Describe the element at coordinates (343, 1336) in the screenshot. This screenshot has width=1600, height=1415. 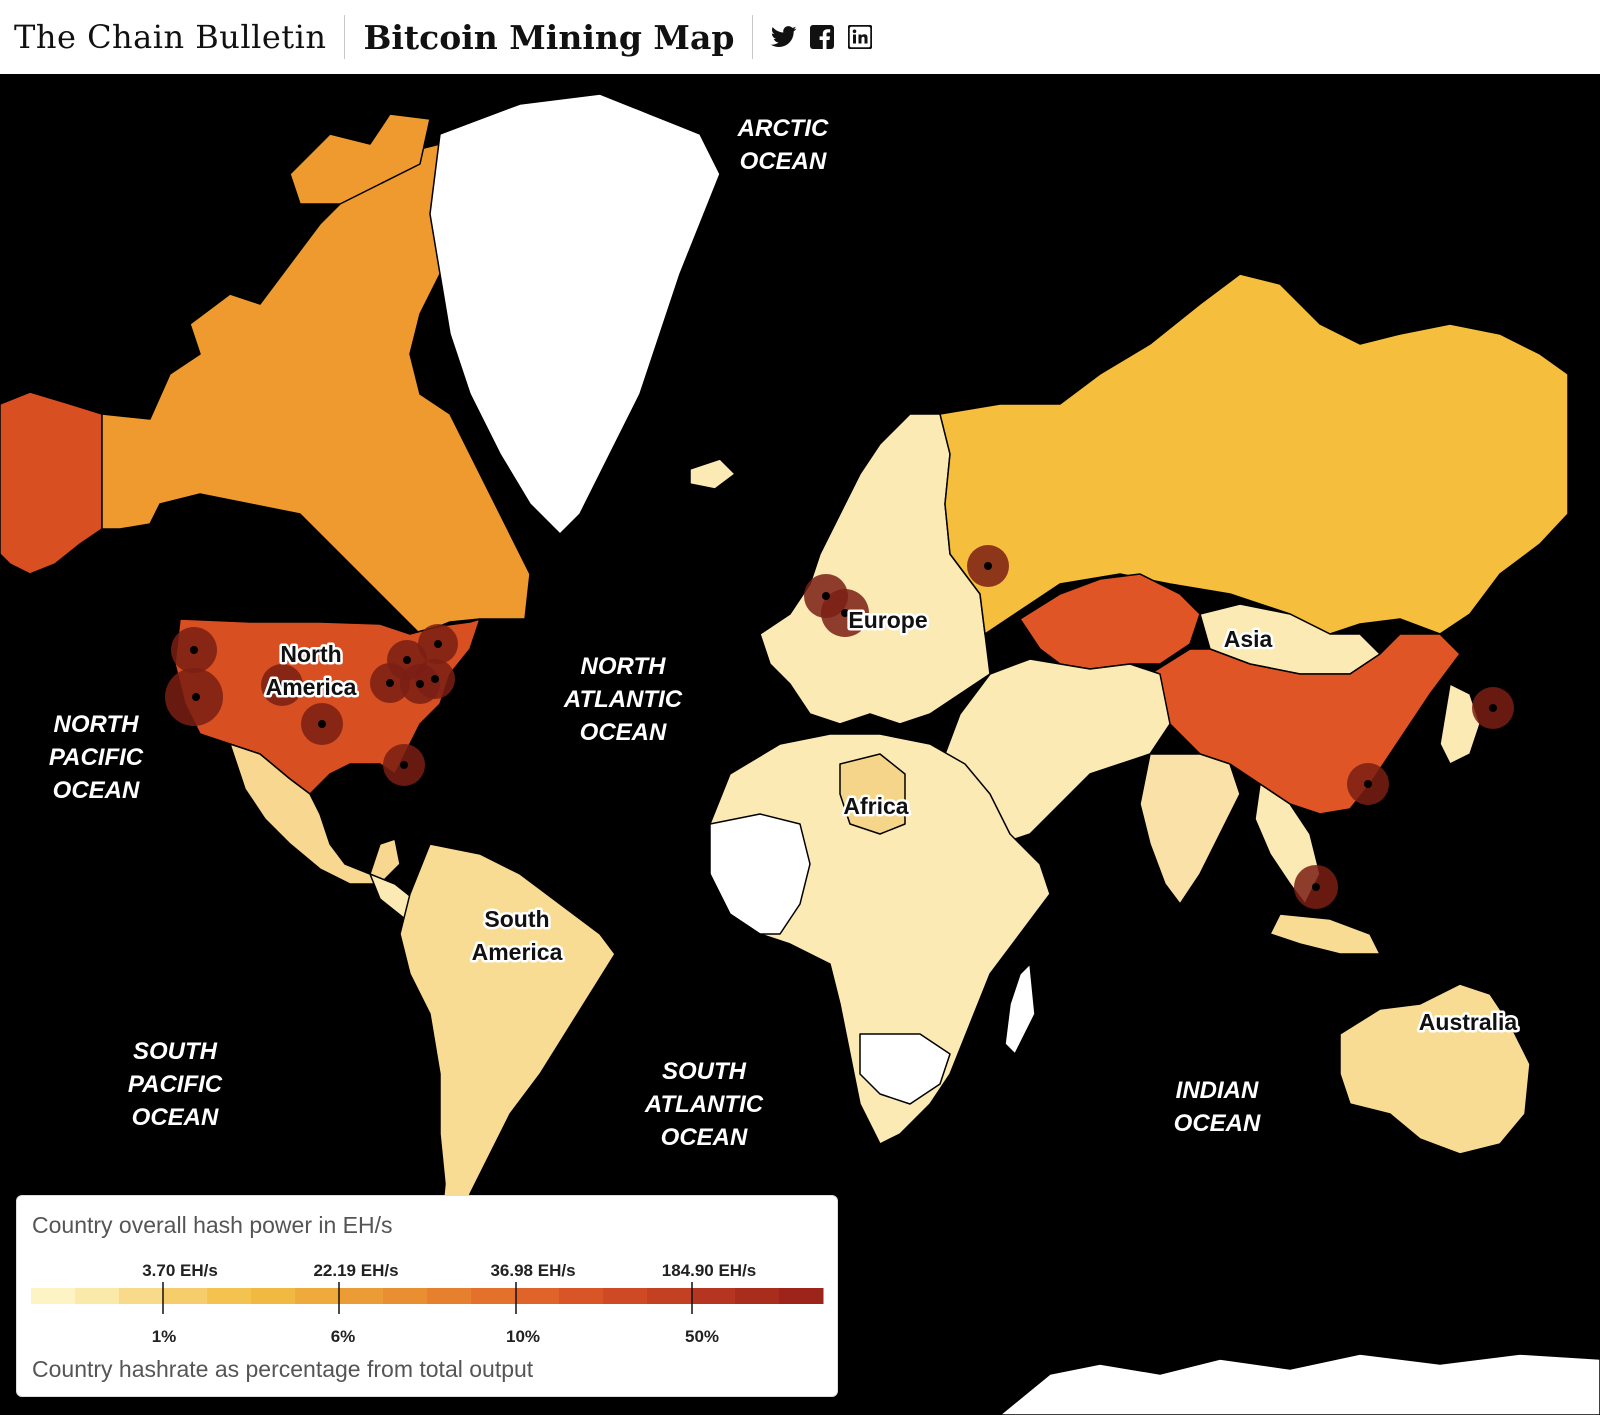
I see `legend-bottom-tick: 6%` at that location.